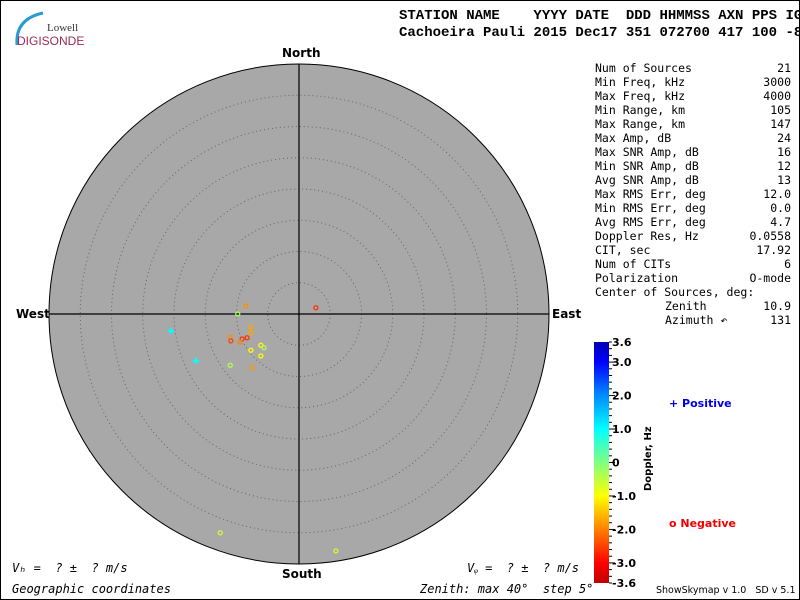 Image resolution: width=800 pixels, height=600 pixels. Describe the element at coordinates (624, 496) in the screenshot. I see `colorbar-tick-label: -1.0` at that location.